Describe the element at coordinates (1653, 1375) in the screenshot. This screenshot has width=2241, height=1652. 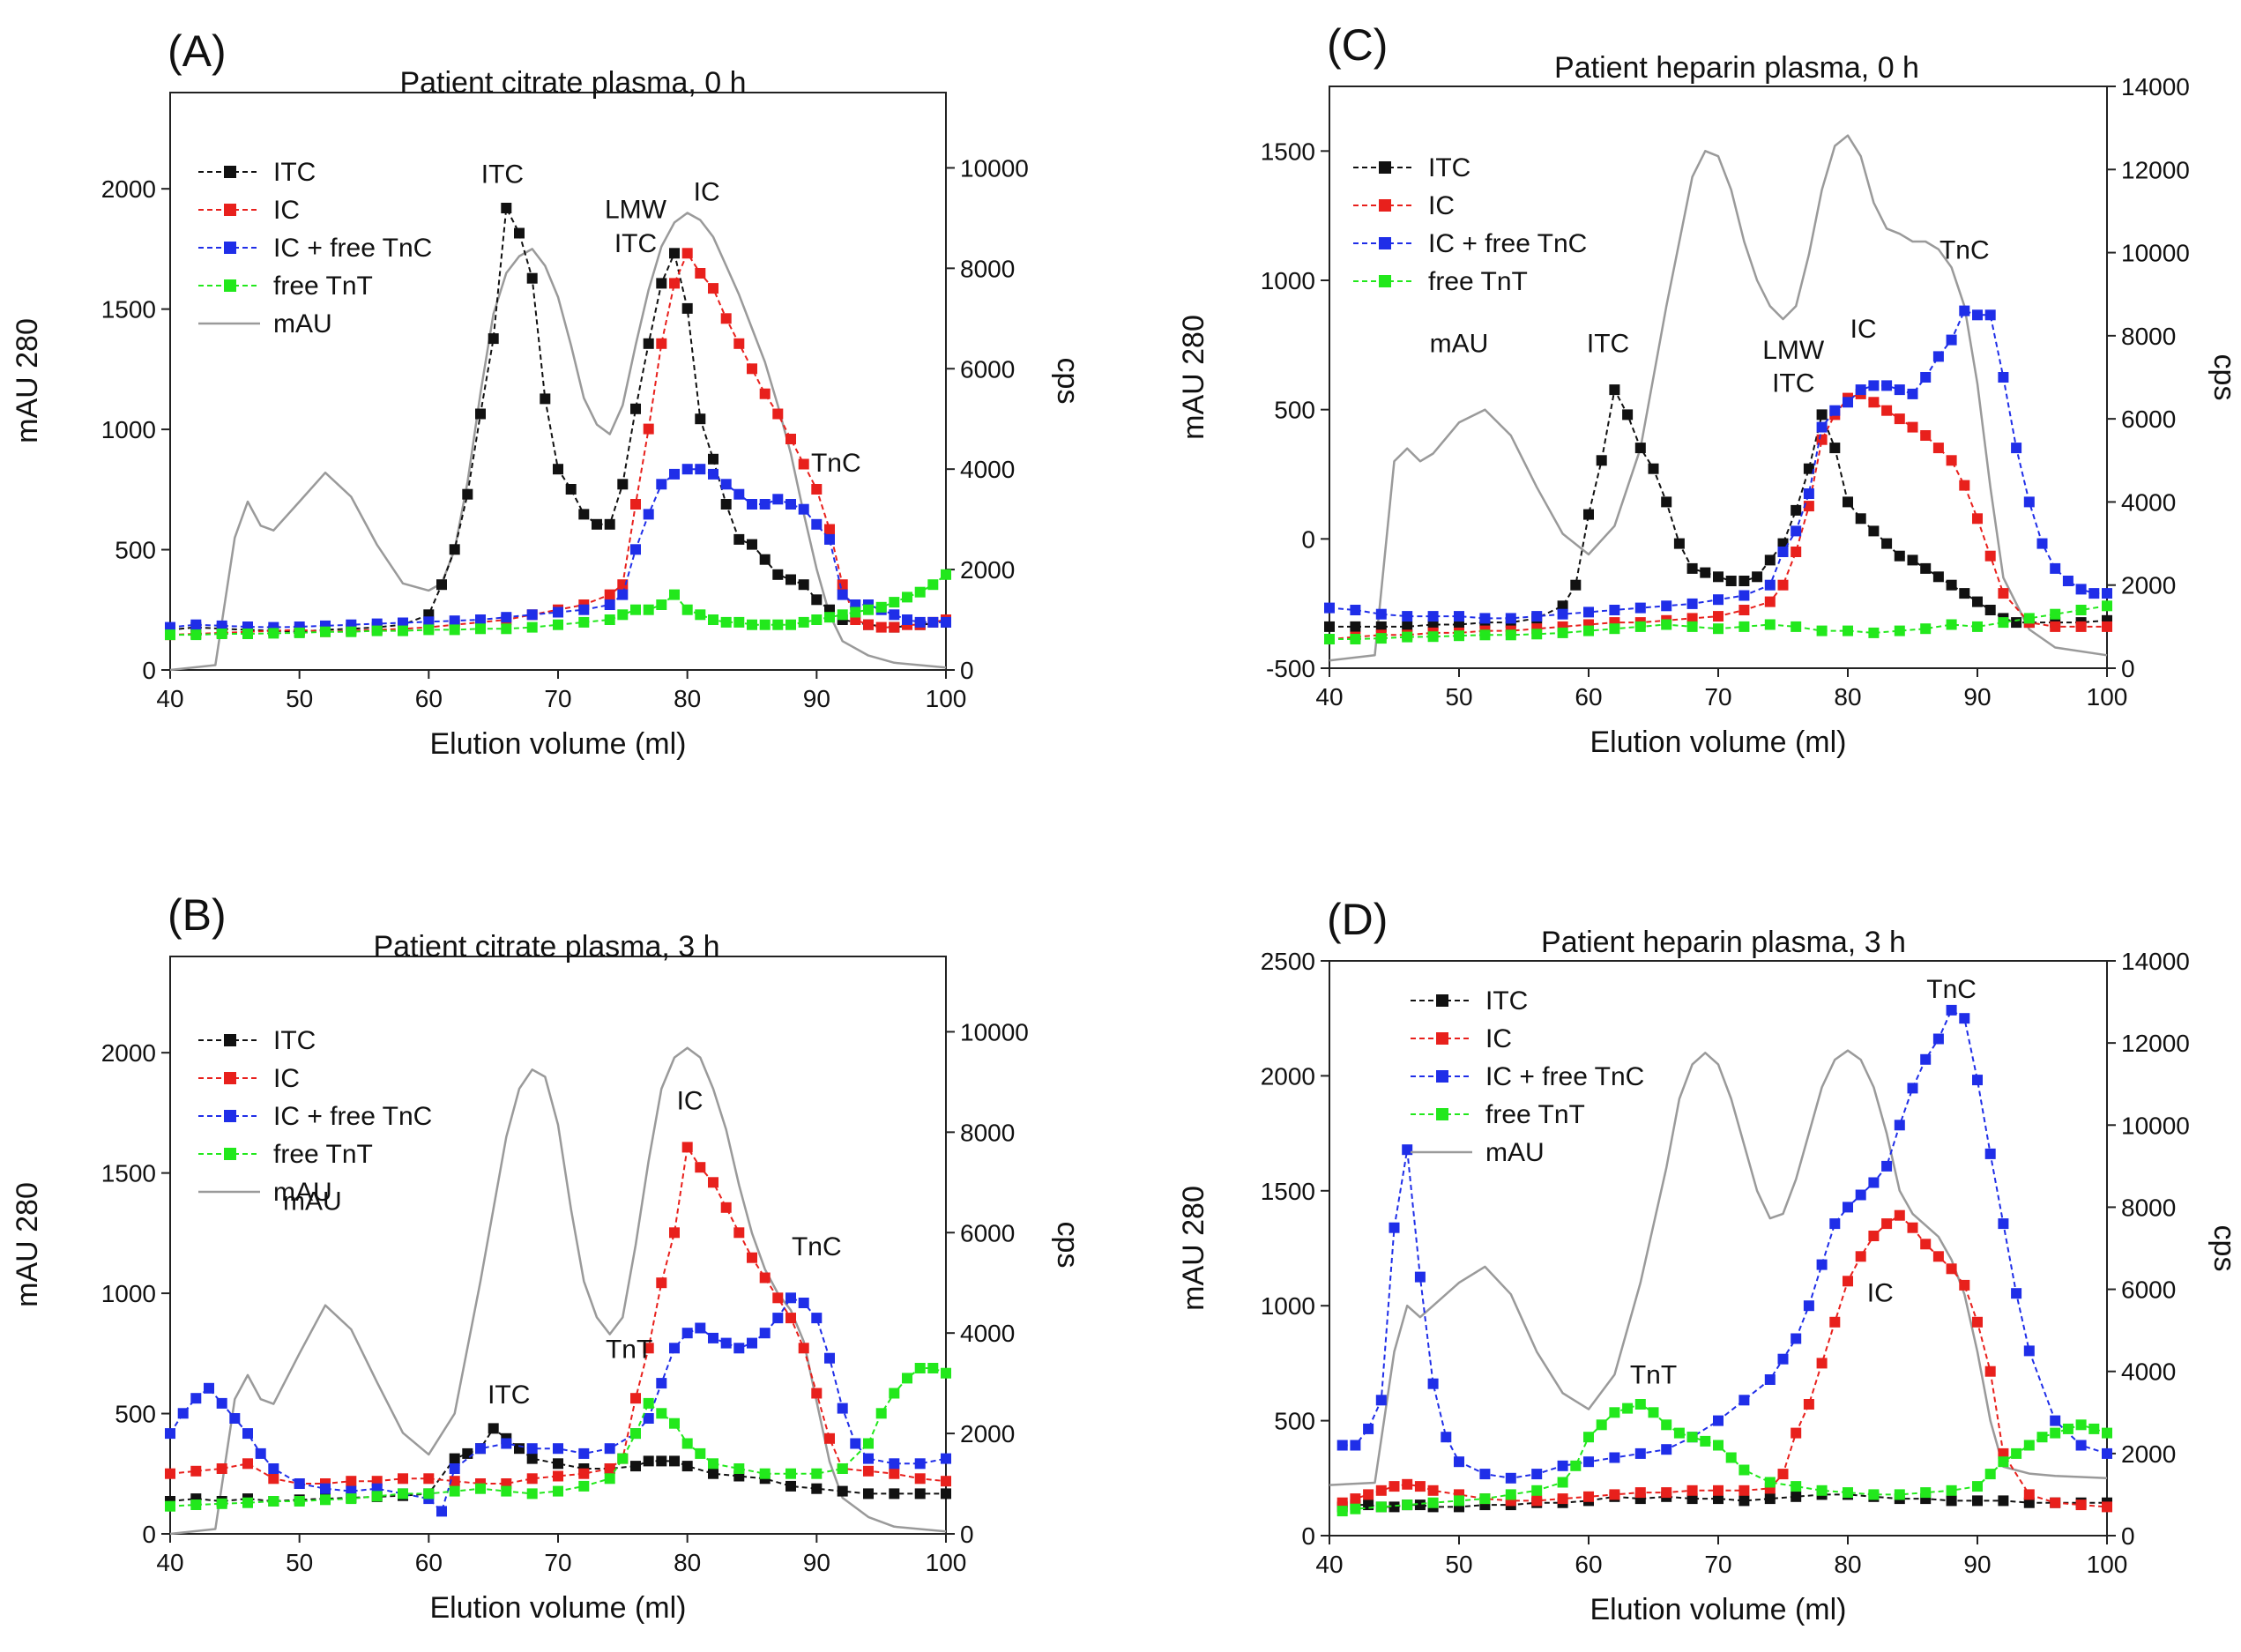
I see `peak-annotation: TnT` at that location.